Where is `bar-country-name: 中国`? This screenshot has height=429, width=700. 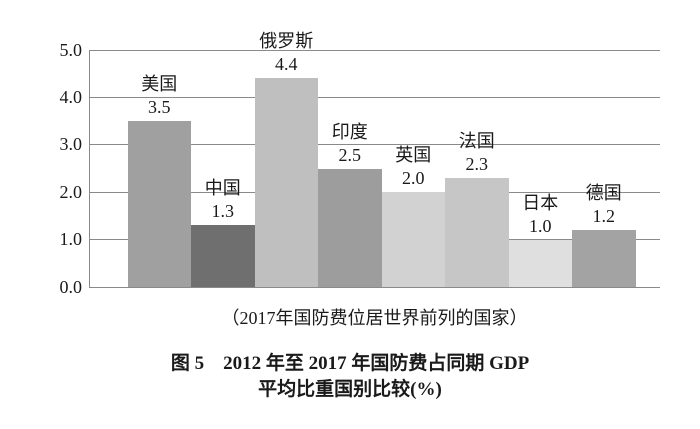 bar-country-name: 中国 is located at coordinates (222, 188).